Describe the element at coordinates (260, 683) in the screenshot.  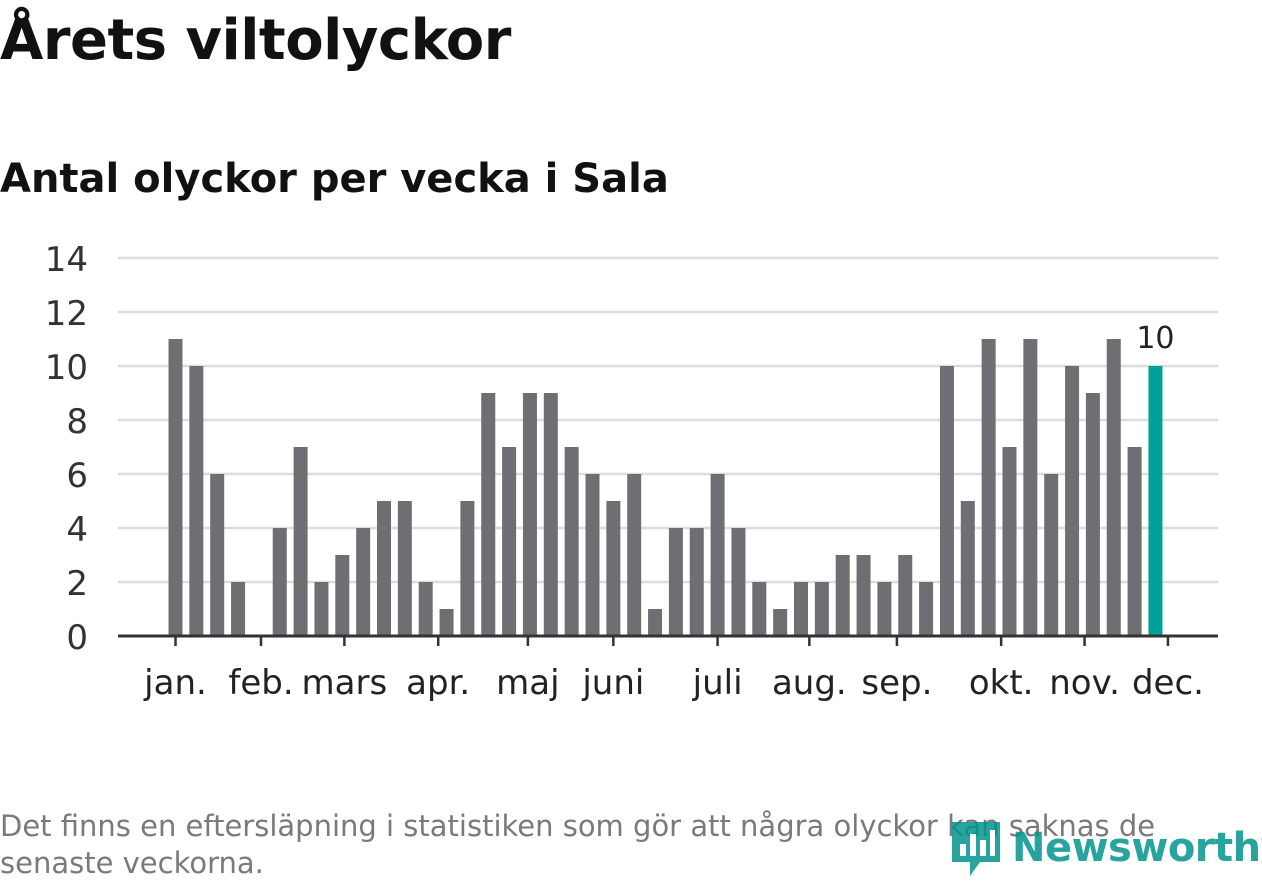
I see `x-tick-label-feb: feb.` at that location.